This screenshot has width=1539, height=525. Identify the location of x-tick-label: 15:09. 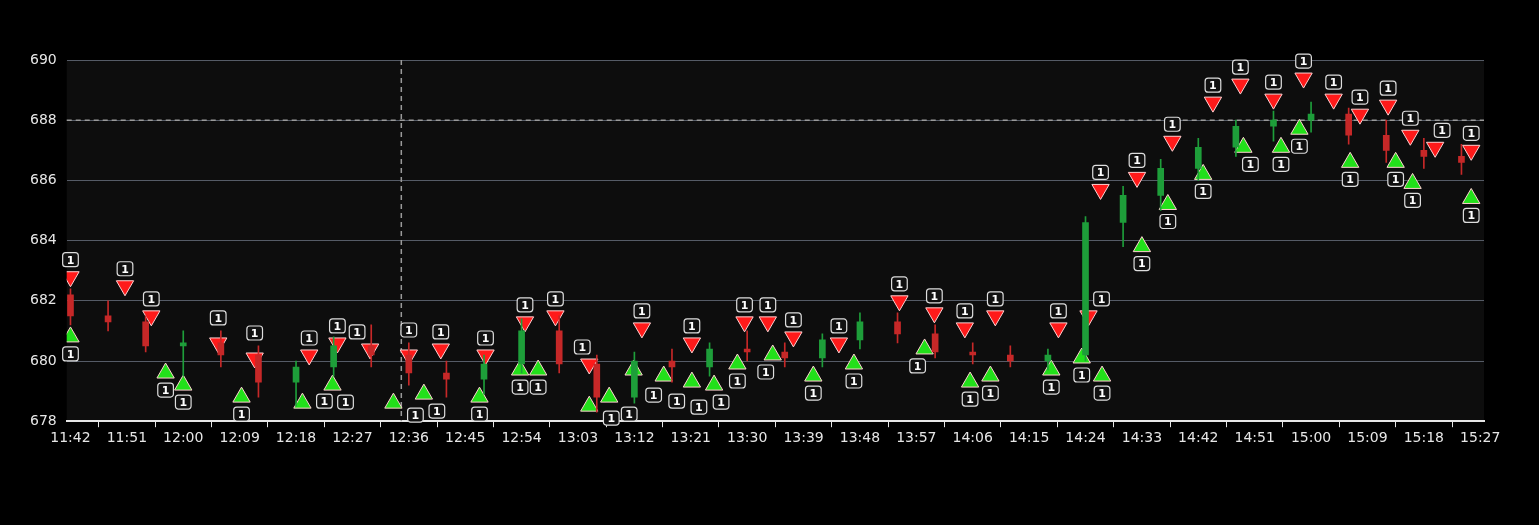
(1367, 437).